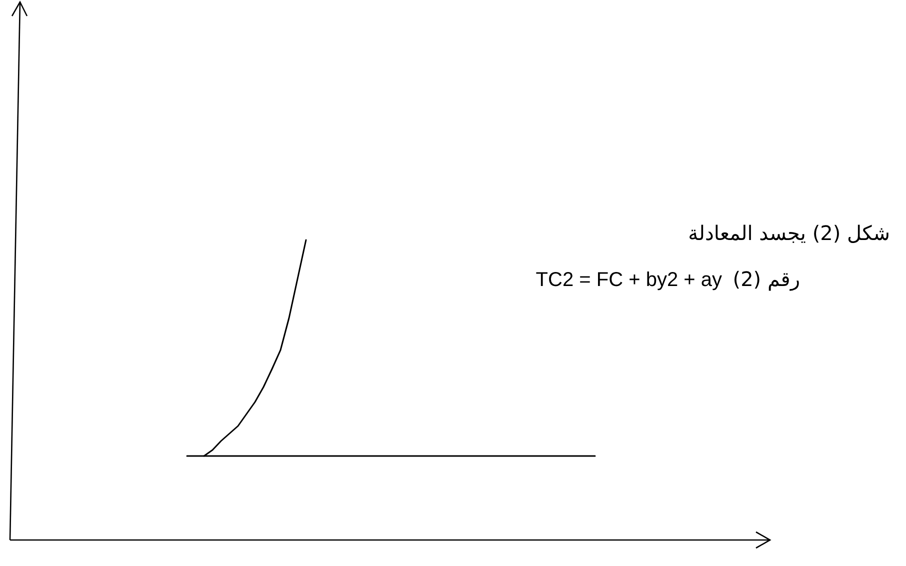 This screenshot has width=906, height=566. I want to click on text: شكل (2) يجسد المعادلة, so click(789, 233).